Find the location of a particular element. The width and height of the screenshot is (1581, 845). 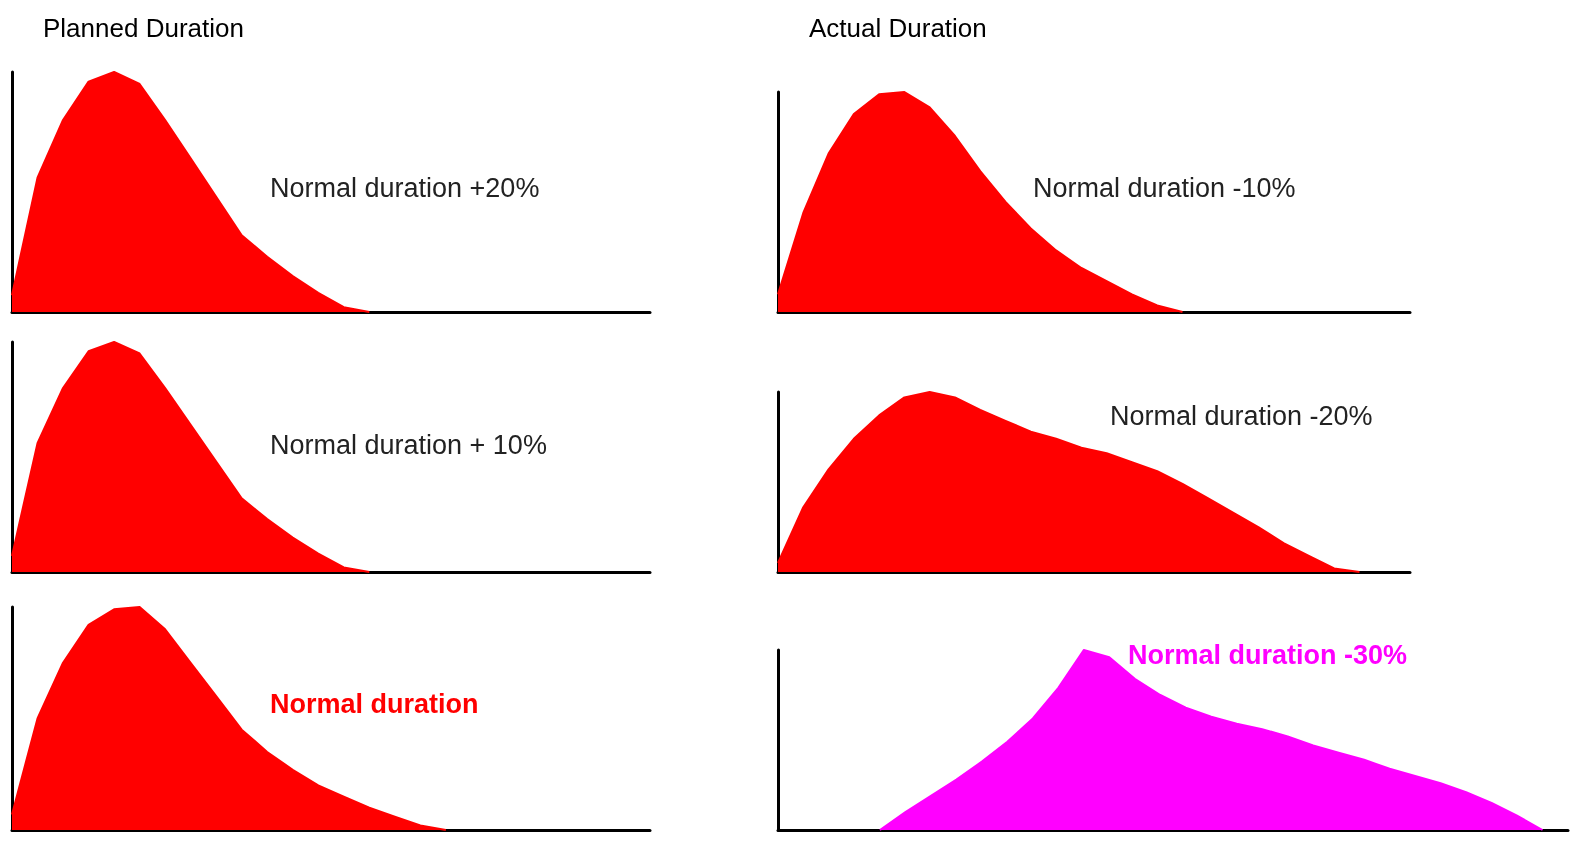

annotation: Normal duration +20% is located at coordinates (405, 187).